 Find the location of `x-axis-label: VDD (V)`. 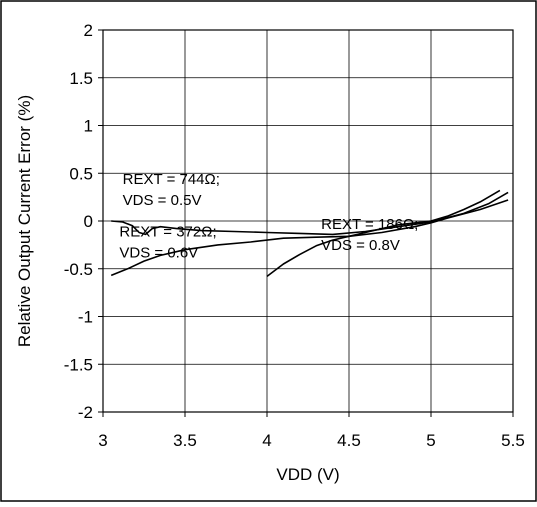

x-axis-label: VDD (V) is located at coordinates (307, 474).